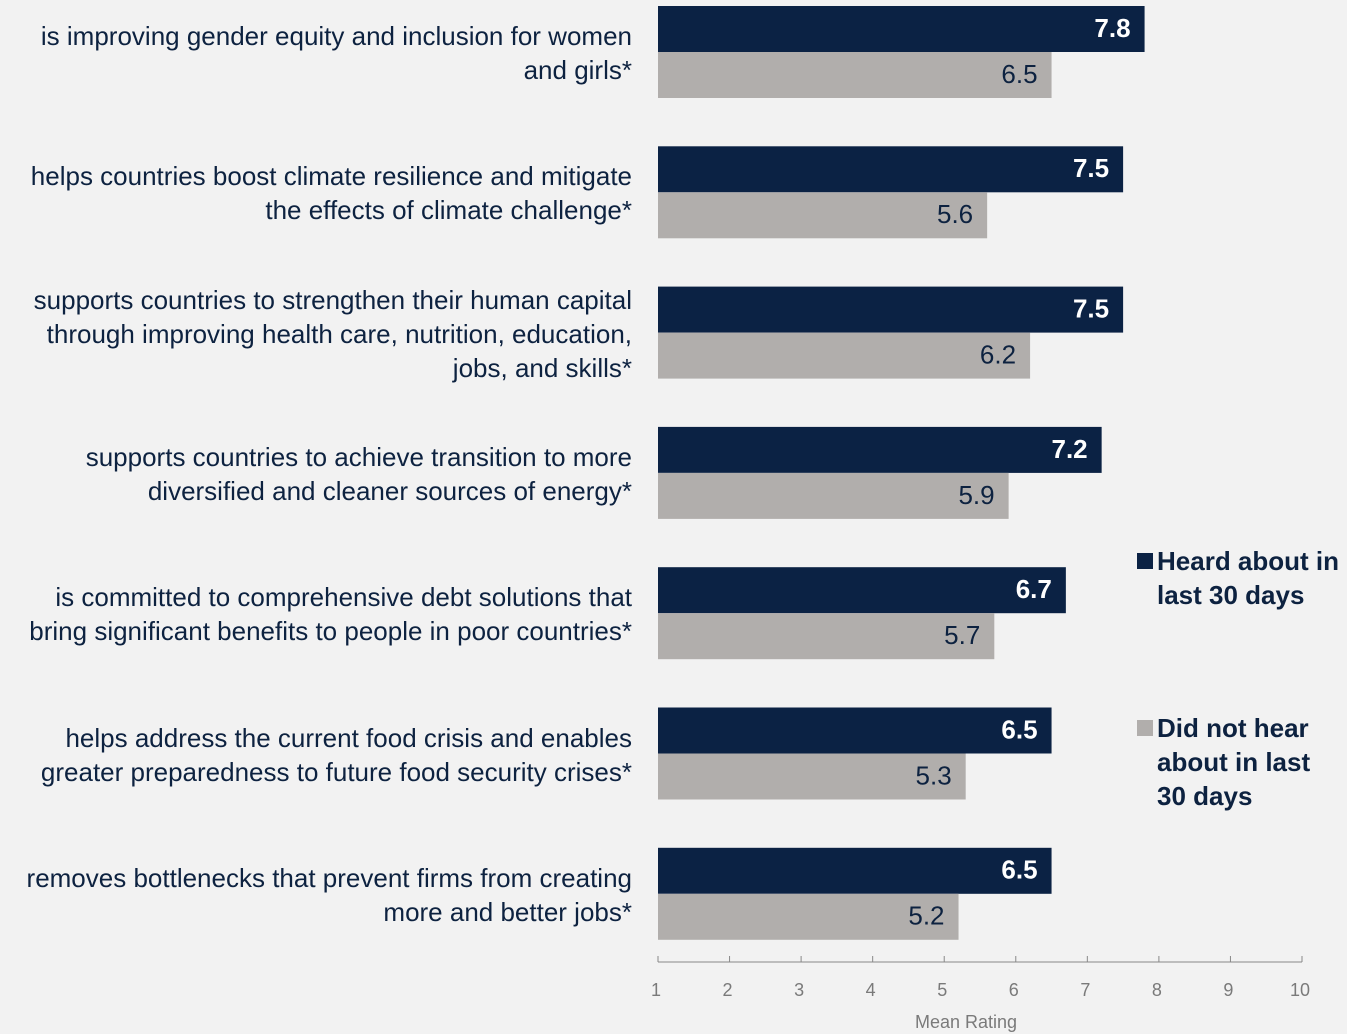  Describe the element at coordinates (942, 990) in the screenshot. I see `x-tick-label: 5` at that location.